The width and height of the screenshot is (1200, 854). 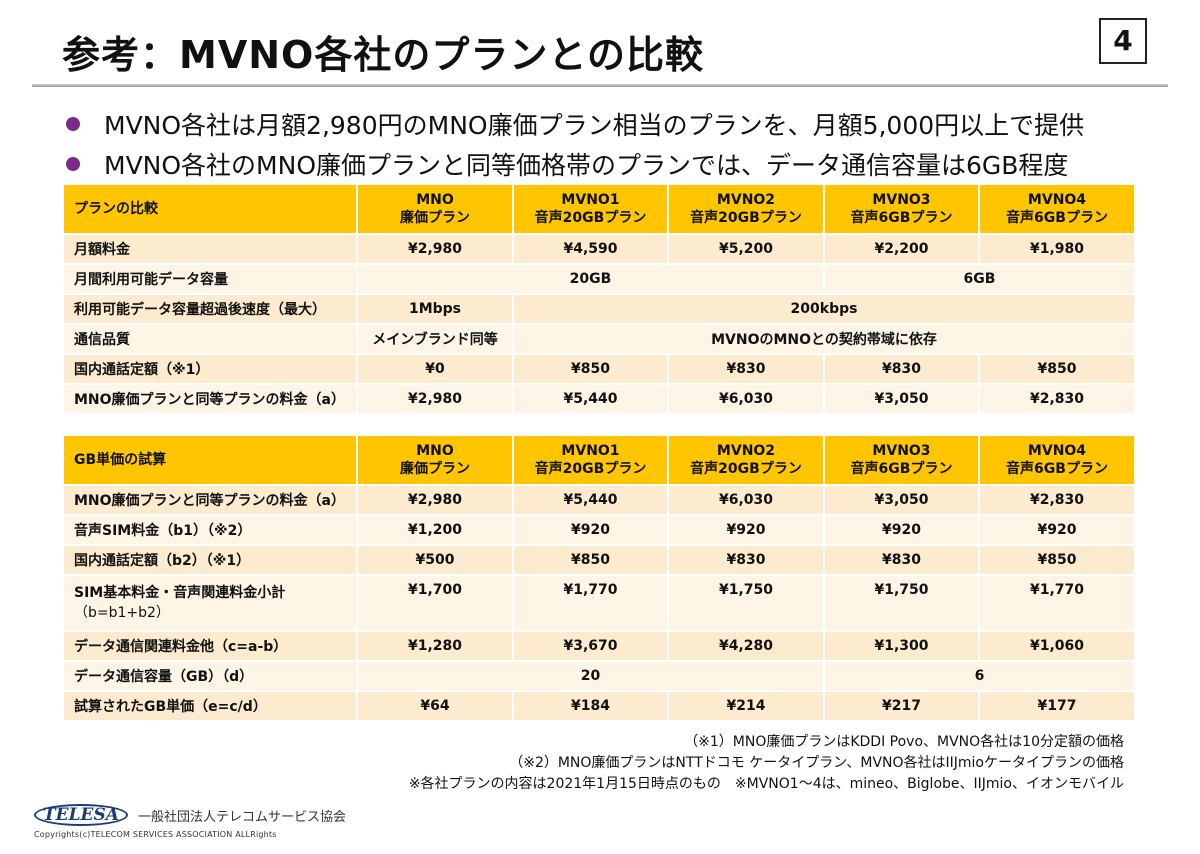 What do you see at coordinates (600, 85) in the screenshot?
I see `title-divider` at bounding box center [600, 85].